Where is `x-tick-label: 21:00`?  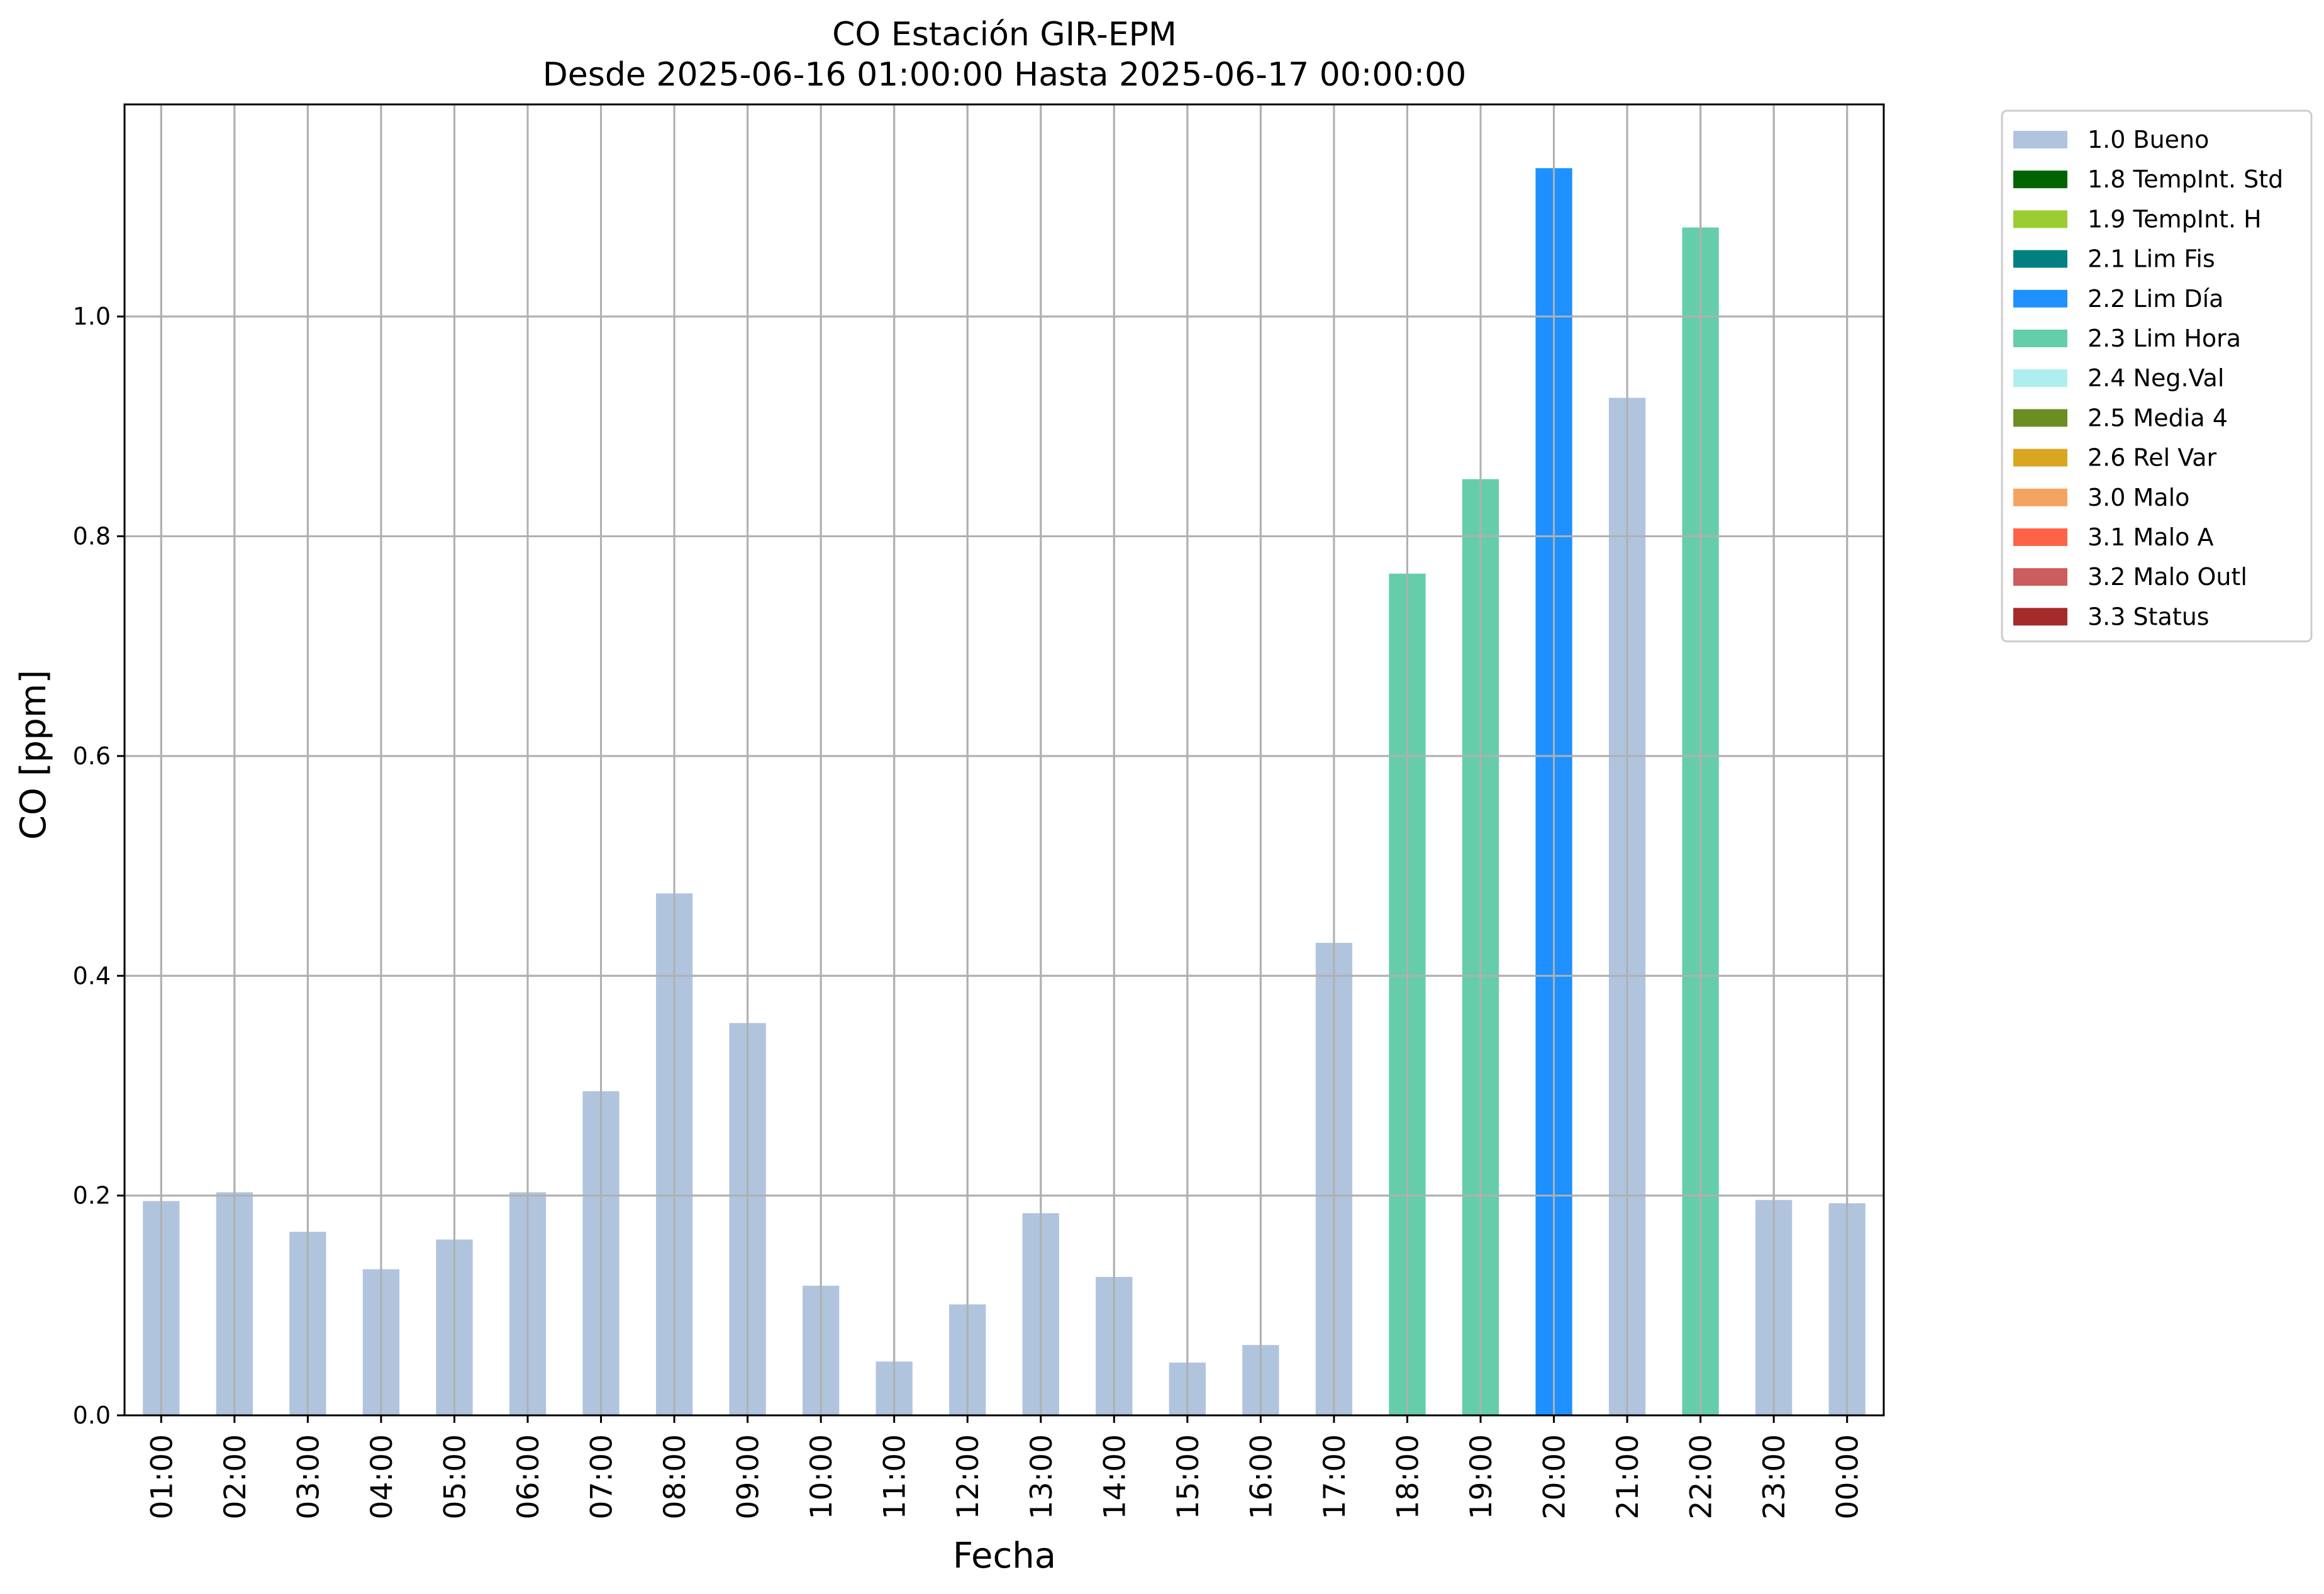 x-tick-label: 21:00 is located at coordinates (1628, 1477).